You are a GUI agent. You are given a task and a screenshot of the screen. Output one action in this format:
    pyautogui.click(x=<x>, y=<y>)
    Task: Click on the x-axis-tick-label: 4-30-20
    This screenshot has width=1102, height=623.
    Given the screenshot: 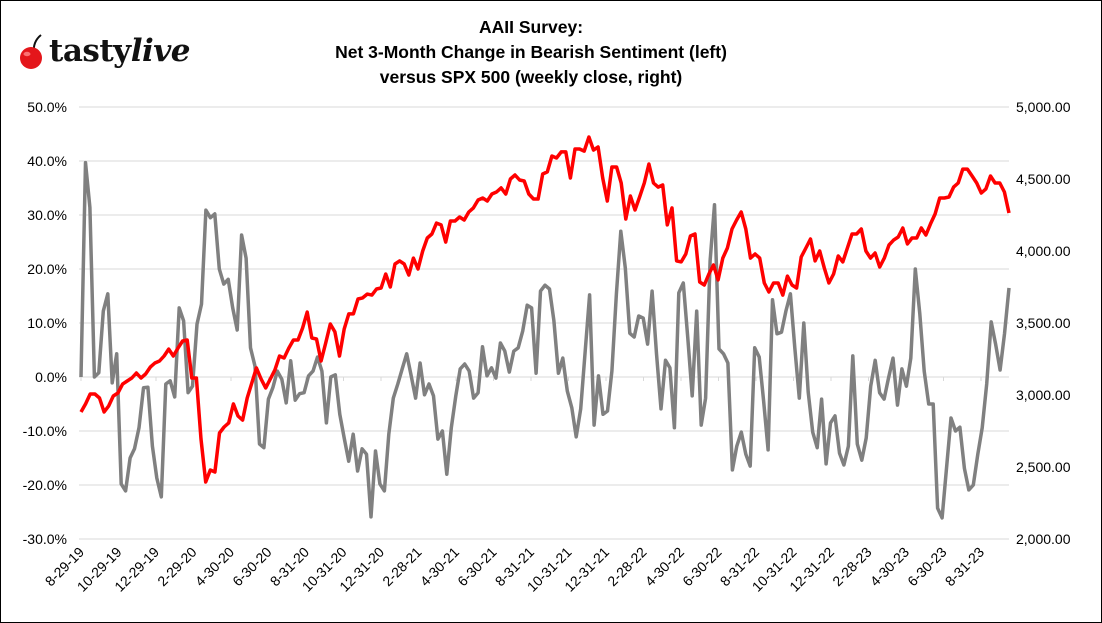 What is the action you would take?
    pyautogui.click(x=215, y=567)
    